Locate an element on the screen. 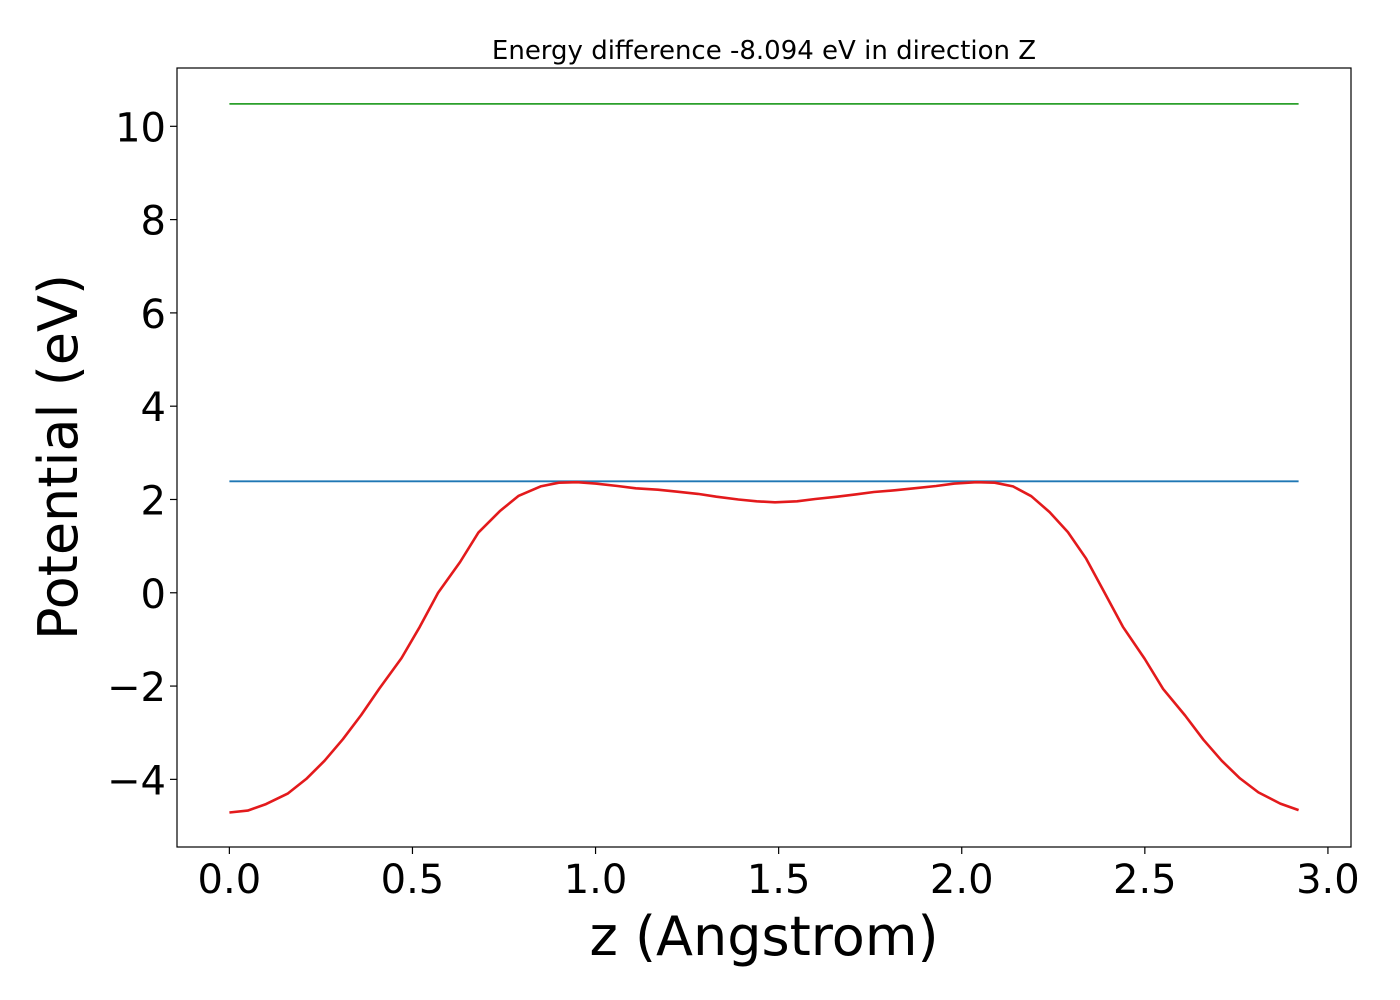 The width and height of the screenshot is (1400, 1000). x-tick-label: 0.0 is located at coordinates (230, 880).